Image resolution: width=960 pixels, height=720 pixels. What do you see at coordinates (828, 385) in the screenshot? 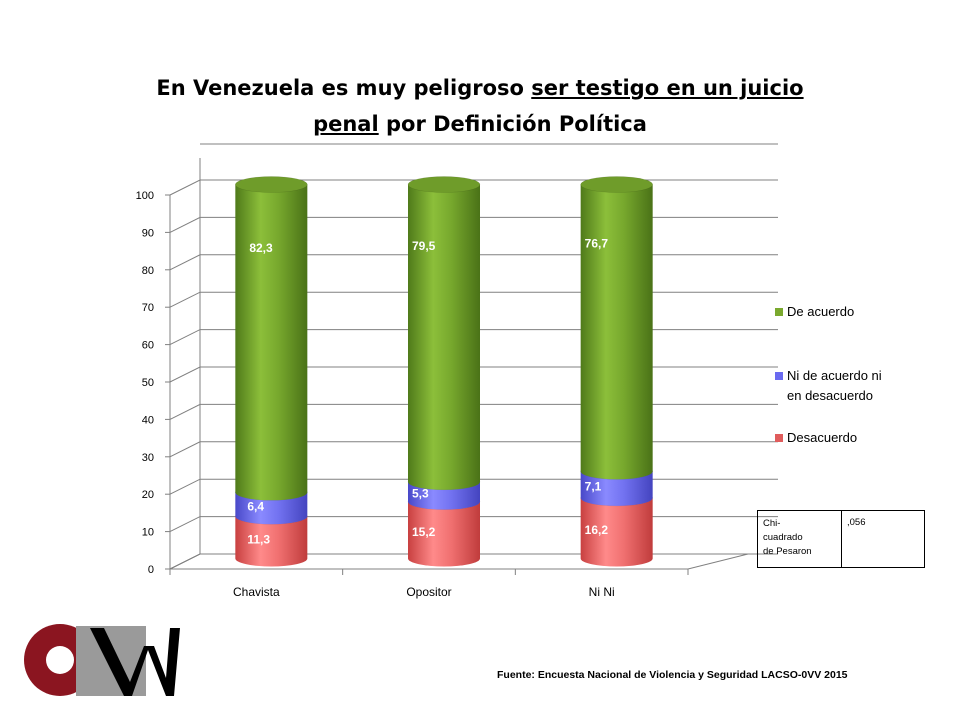
I see `legend-entry: Ni de acuerdo ni en desacuerdo` at bounding box center [828, 385].